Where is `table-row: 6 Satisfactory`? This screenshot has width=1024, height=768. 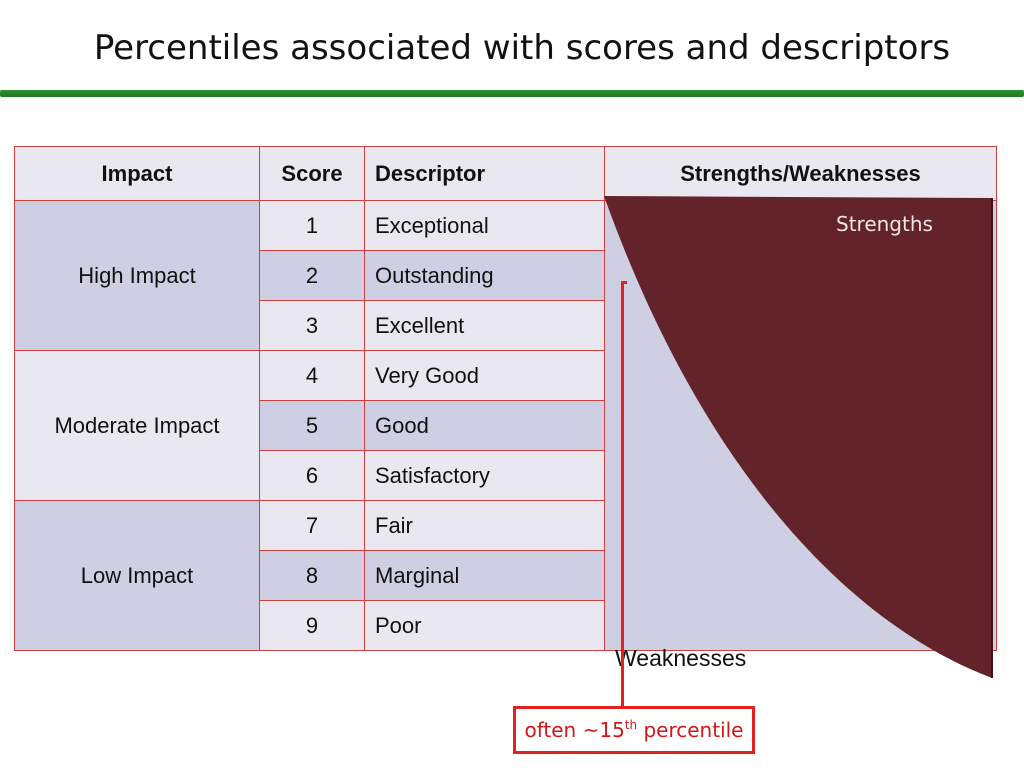
table-row: 6 Satisfactory is located at coordinates (506, 475).